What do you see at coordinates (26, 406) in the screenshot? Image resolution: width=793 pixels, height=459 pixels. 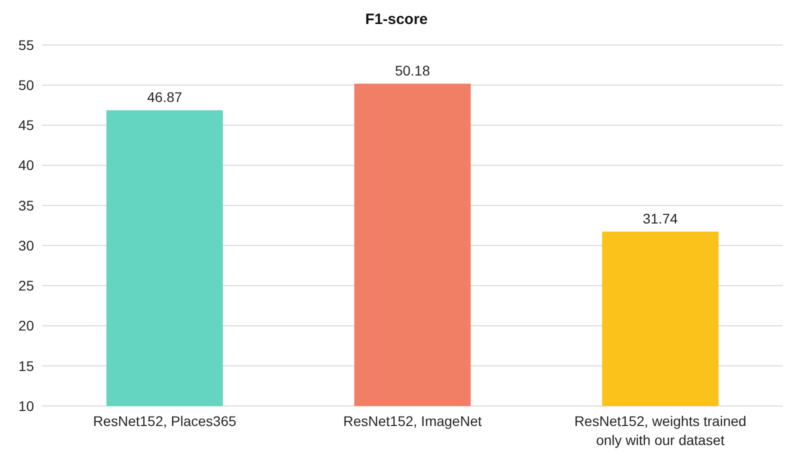 I see `y-tick-label: 10` at bounding box center [26, 406].